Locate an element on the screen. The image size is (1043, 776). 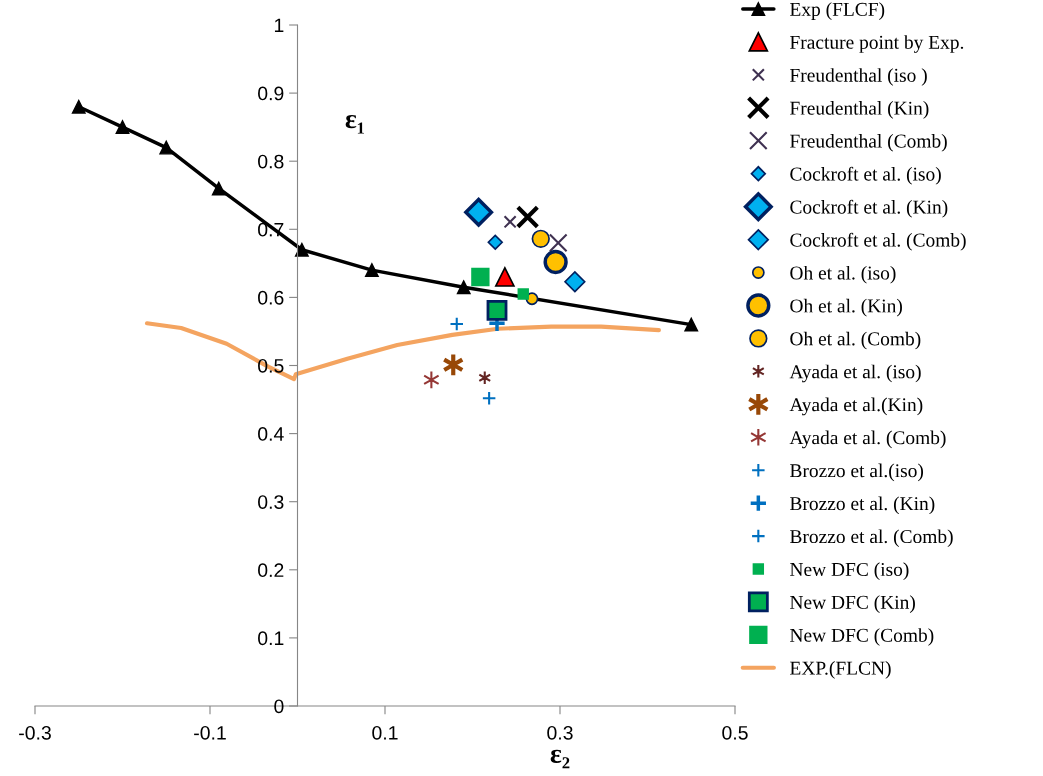
x-tick-label: 0.3 is located at coordinates (560, 732).